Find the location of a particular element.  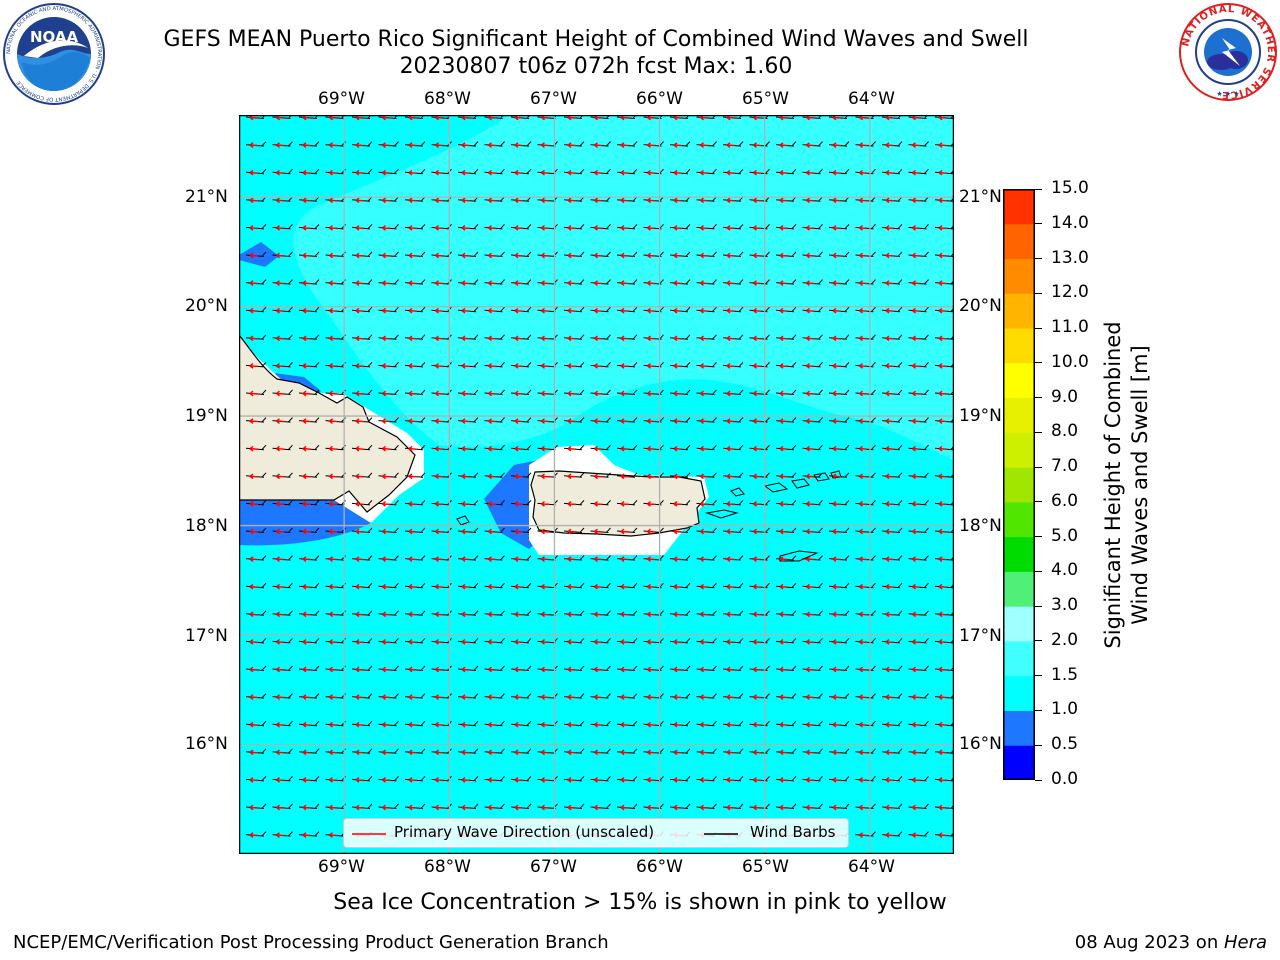

lat-label-left-21n: 21°N is located at coordinates (206, 197).